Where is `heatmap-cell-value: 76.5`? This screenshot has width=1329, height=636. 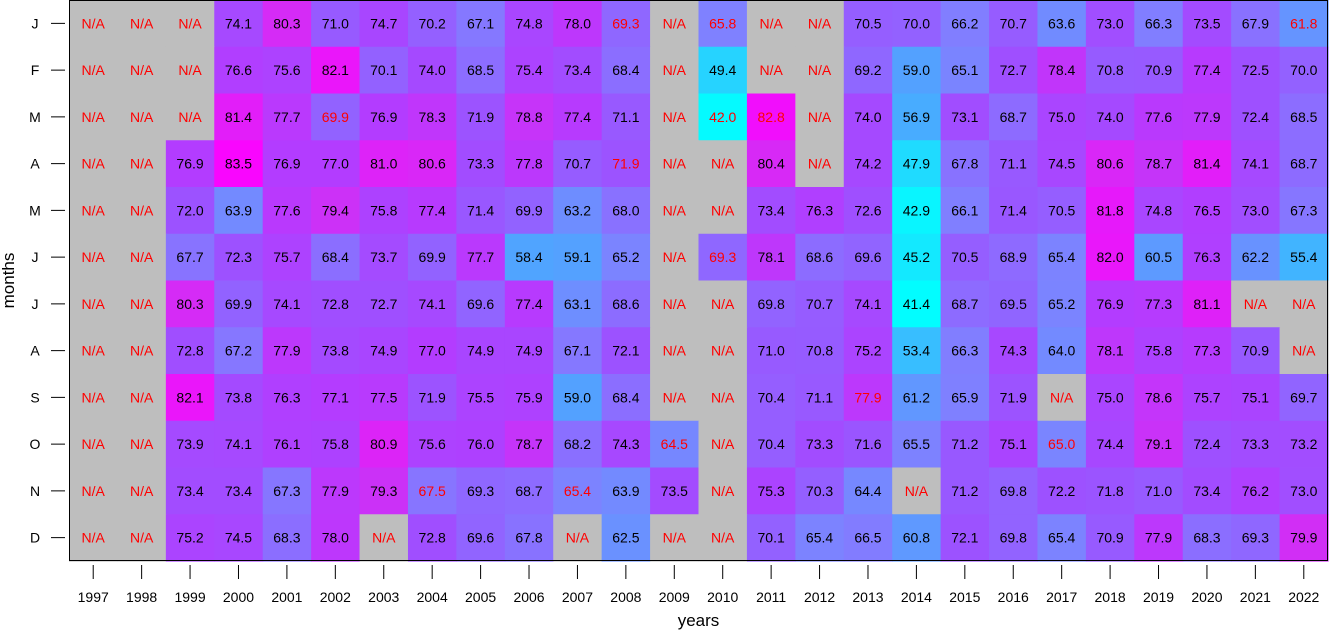
heatmap-cell-value: 76.5 is located at coordinates (1206, 210).